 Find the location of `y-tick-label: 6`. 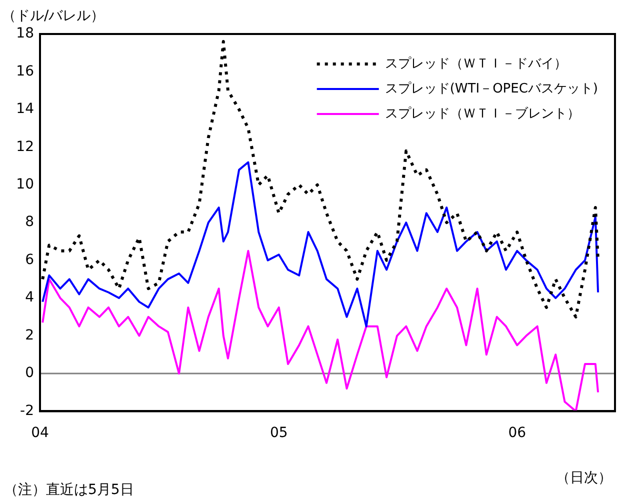

y-tick-label: 6 is located at coordinates (29, 260).